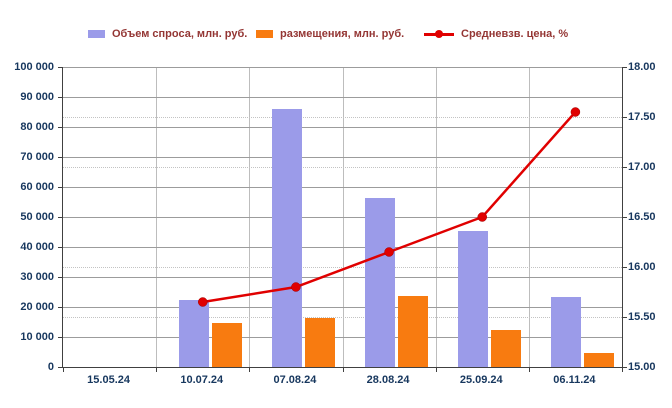 This screenshot has height=408, width=672. What do you see at coordinates (342, 34) in the screenshot?
I see `legend-label-placement: размещения, млн. руб.` at bounding box center [342, 34].